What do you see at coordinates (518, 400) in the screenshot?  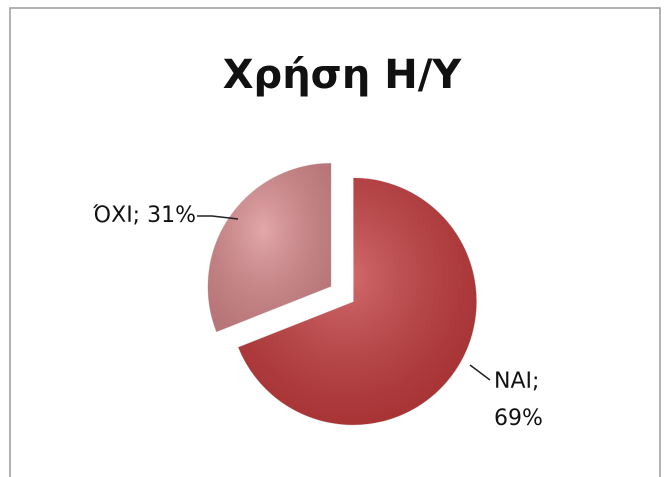 I see `data-label: ΝΑΙ; 69%` at bounding box center [518, 400].